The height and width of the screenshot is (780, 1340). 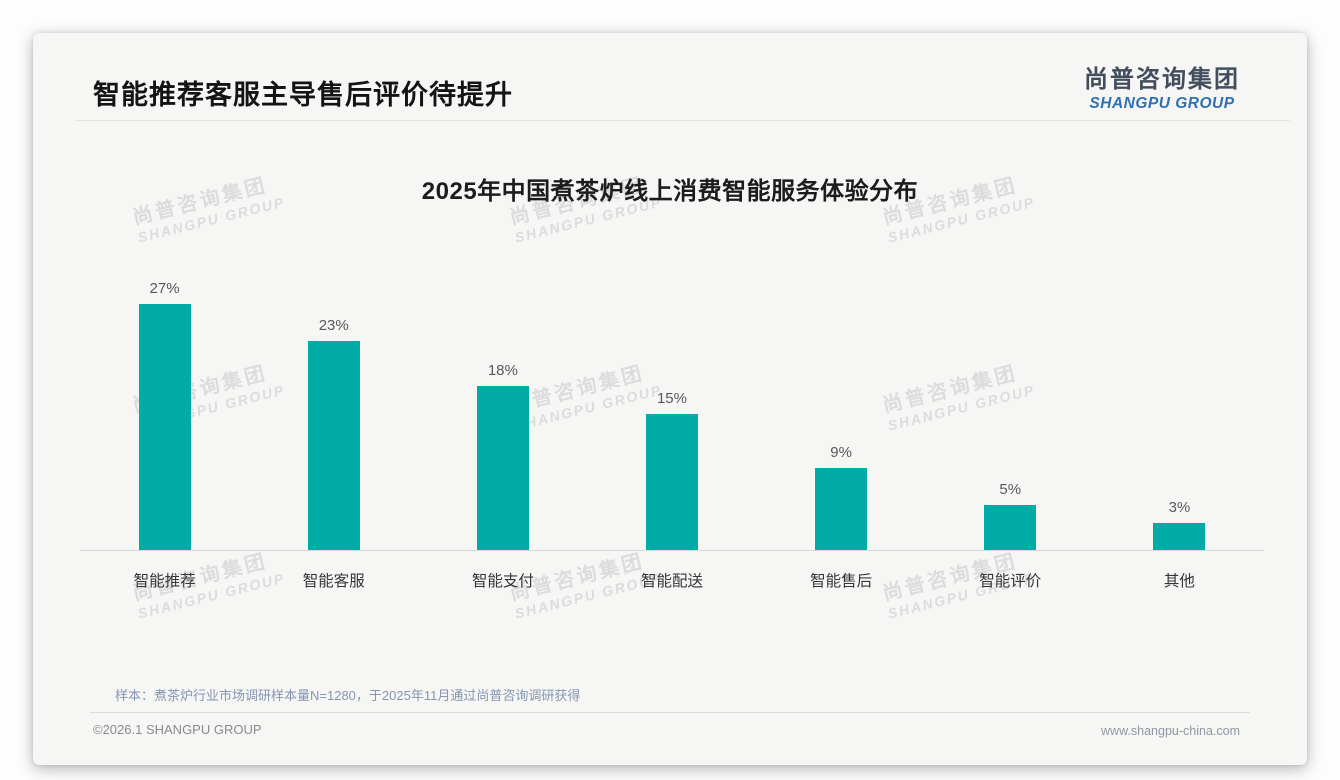 What do you see at coordinates (670, 191) in the screenshot?
I see `chart-title: 2025年中国煮茶炉线上消费智能服务体验分布` at bounding box center [670, 191].